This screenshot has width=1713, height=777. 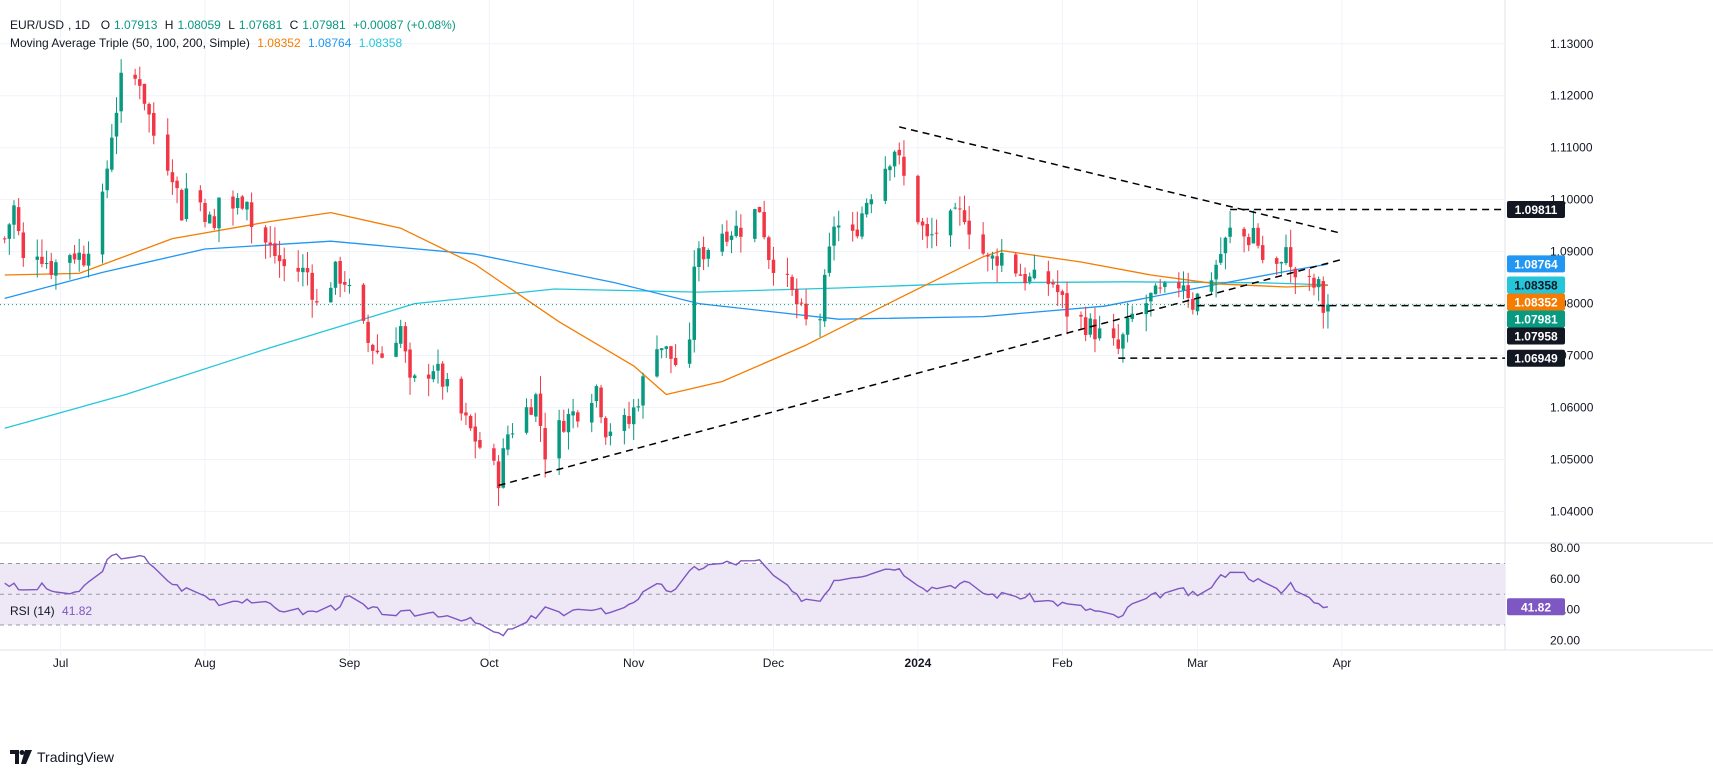 What do you see at coordinates (1536, 607) in the screenshot?
I see `rsi-tag-label: 41.82` at bounding box center [1536, 607].